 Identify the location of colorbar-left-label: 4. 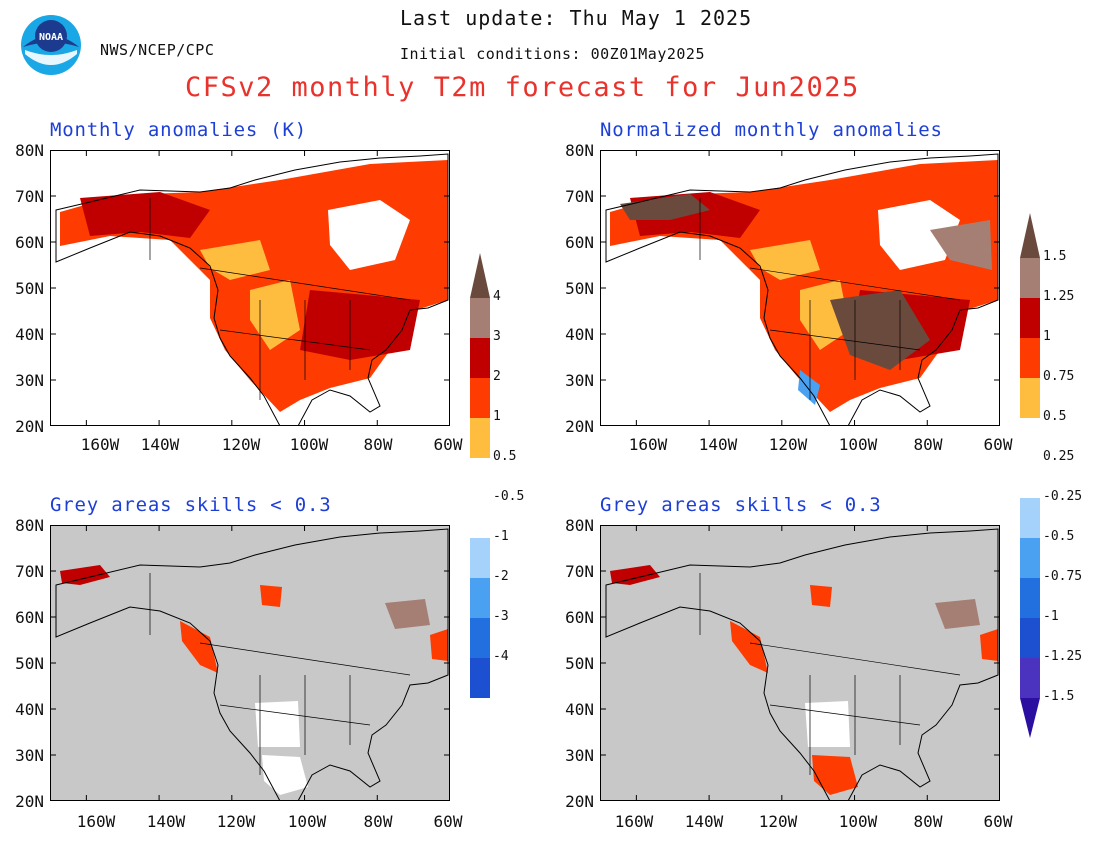
(497, 296).